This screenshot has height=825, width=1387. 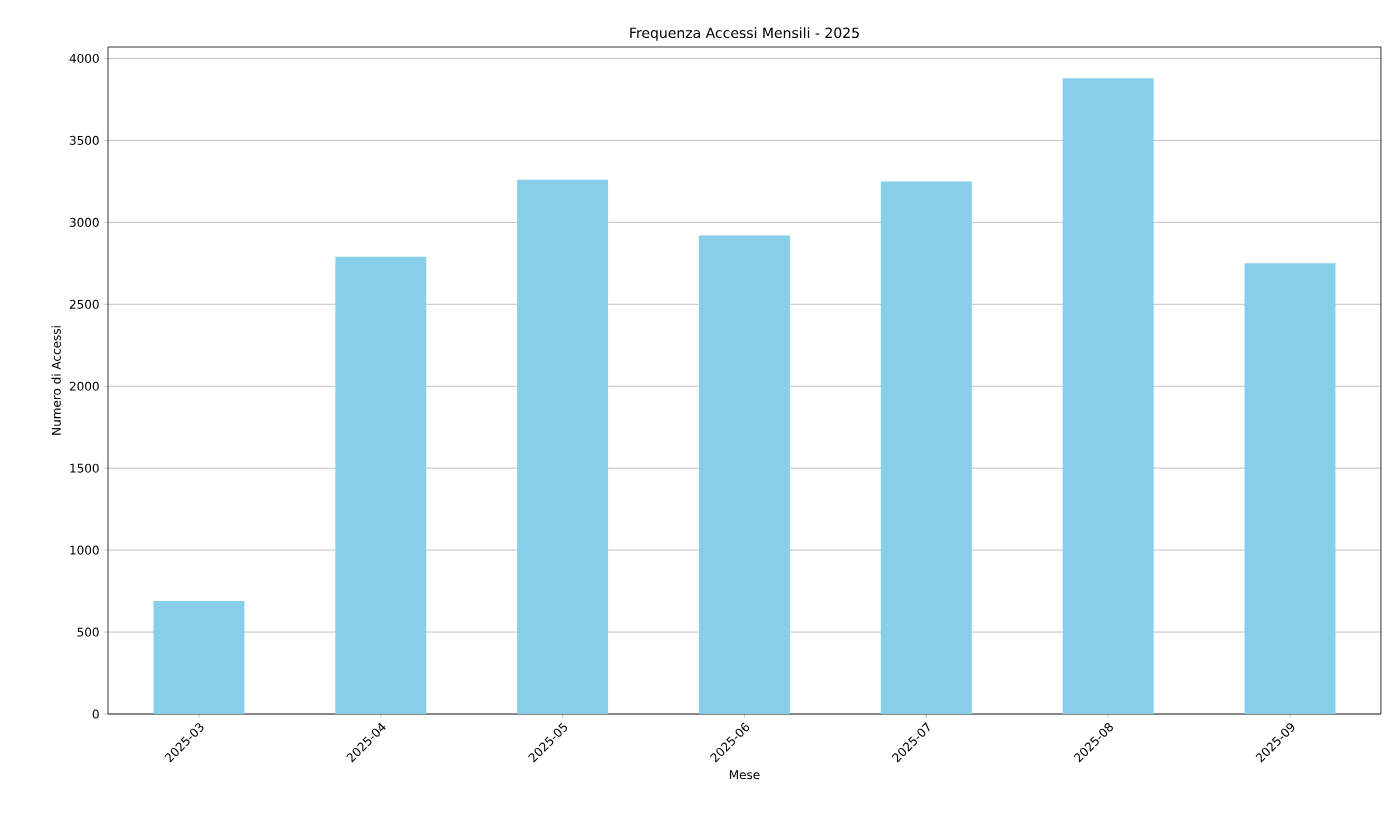 I want to click on y-tick-label: 3000, so click(x=84, y=222).